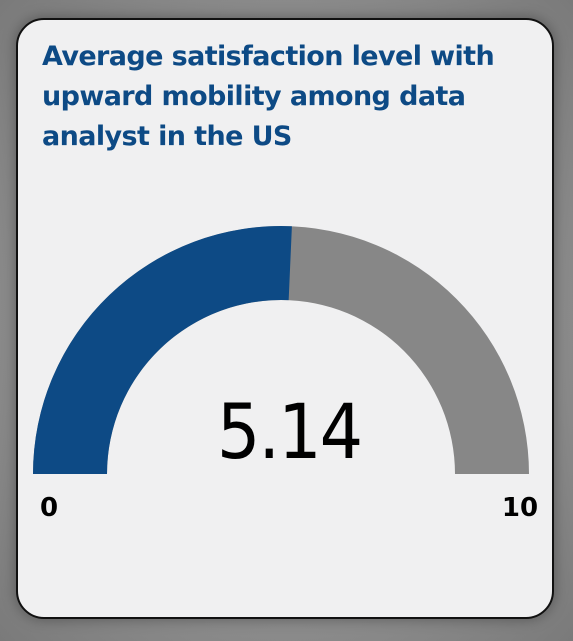 This screenshot has width=573, height=641. Describe the element at coordinates (49, 508) in the screenshot. I see `gauge-min-label: 0` at that location.